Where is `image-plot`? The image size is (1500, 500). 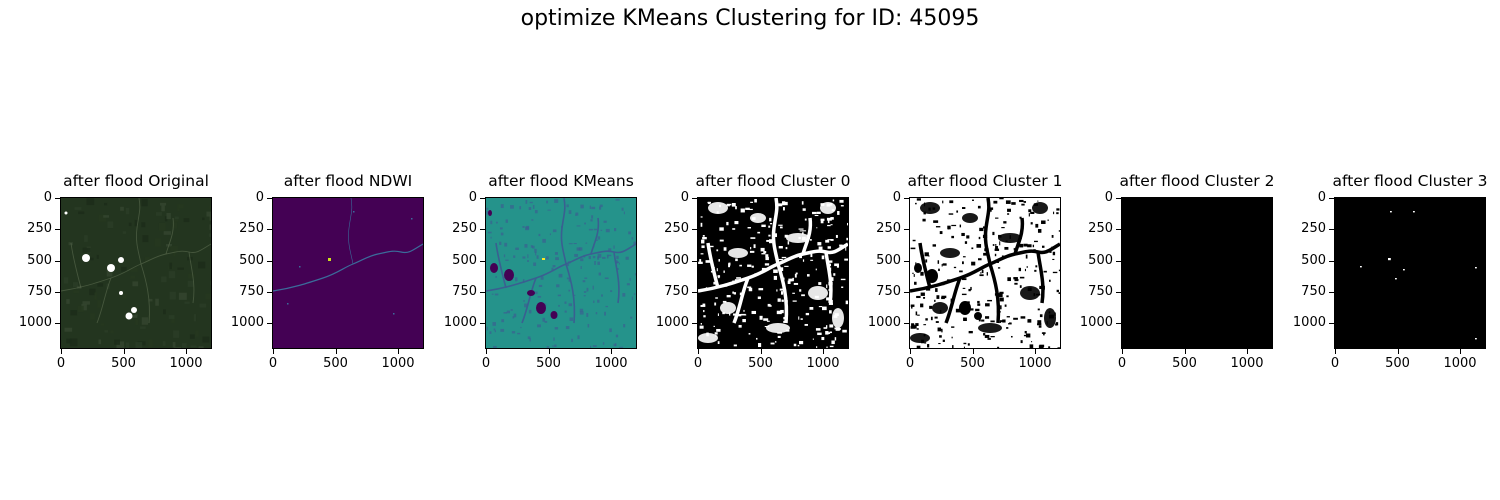
image-plot is located at coordinates (136, 273).